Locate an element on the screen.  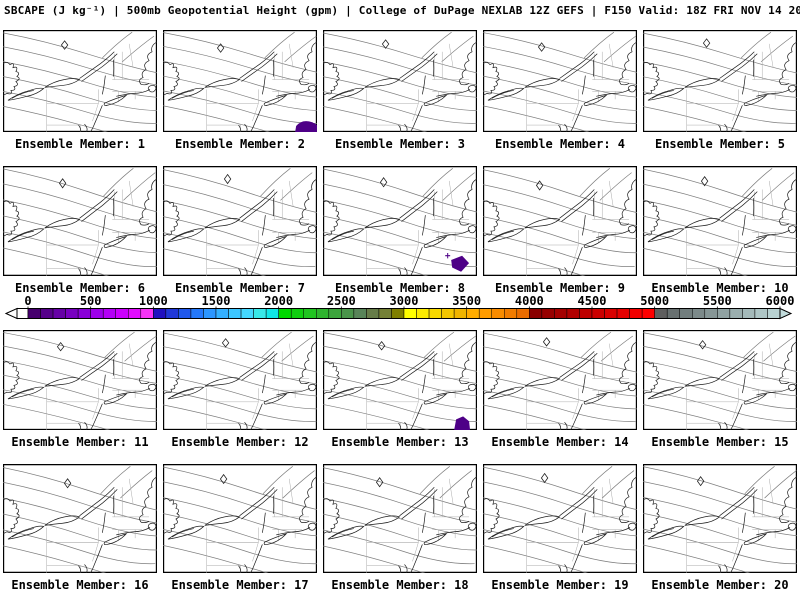
ensemble-panel-16: Ensemble Member: 16 is located at coordinates (80, 528).